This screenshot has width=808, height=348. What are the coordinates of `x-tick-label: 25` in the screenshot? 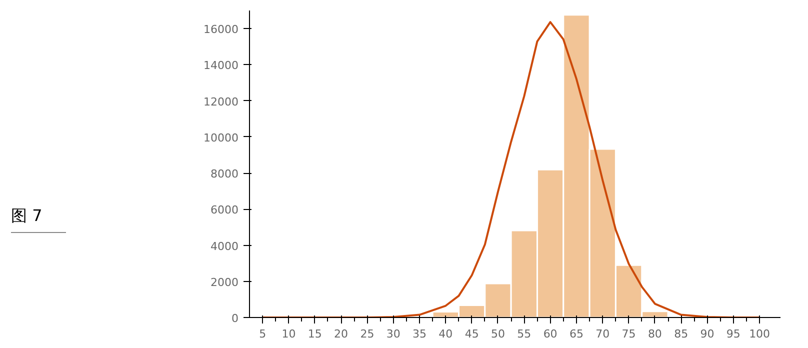 It's located at (367, 334).